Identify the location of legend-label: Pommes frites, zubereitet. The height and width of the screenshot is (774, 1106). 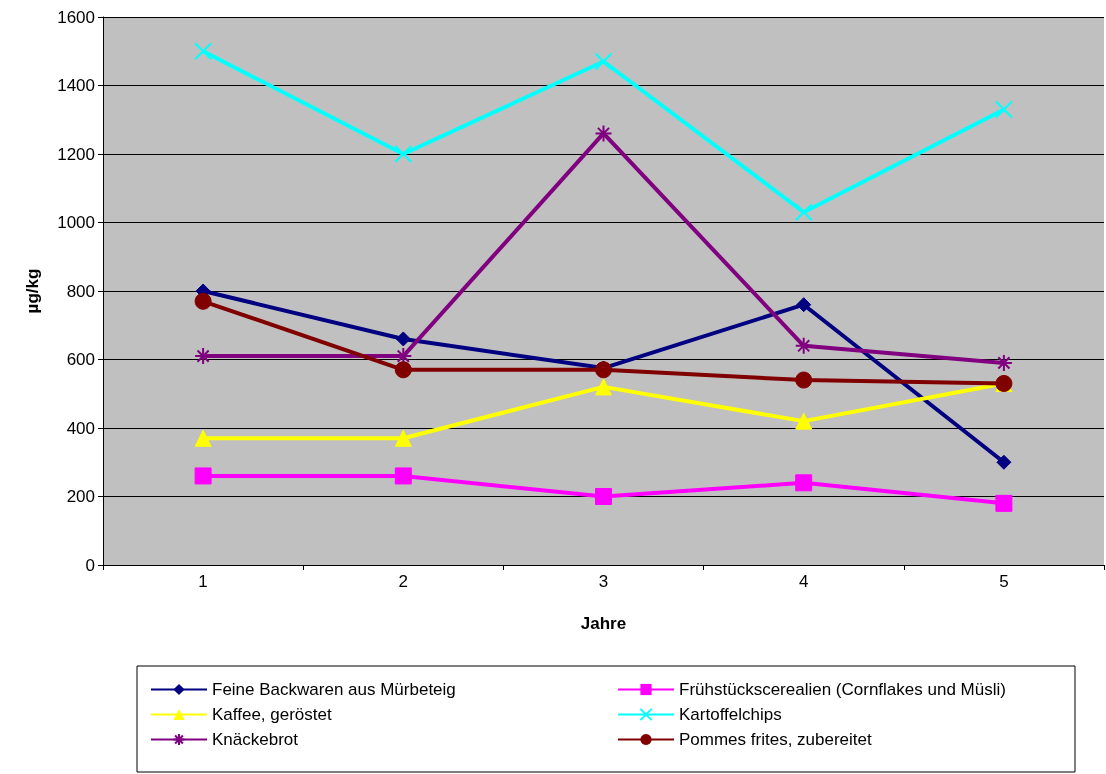
(776, 739).